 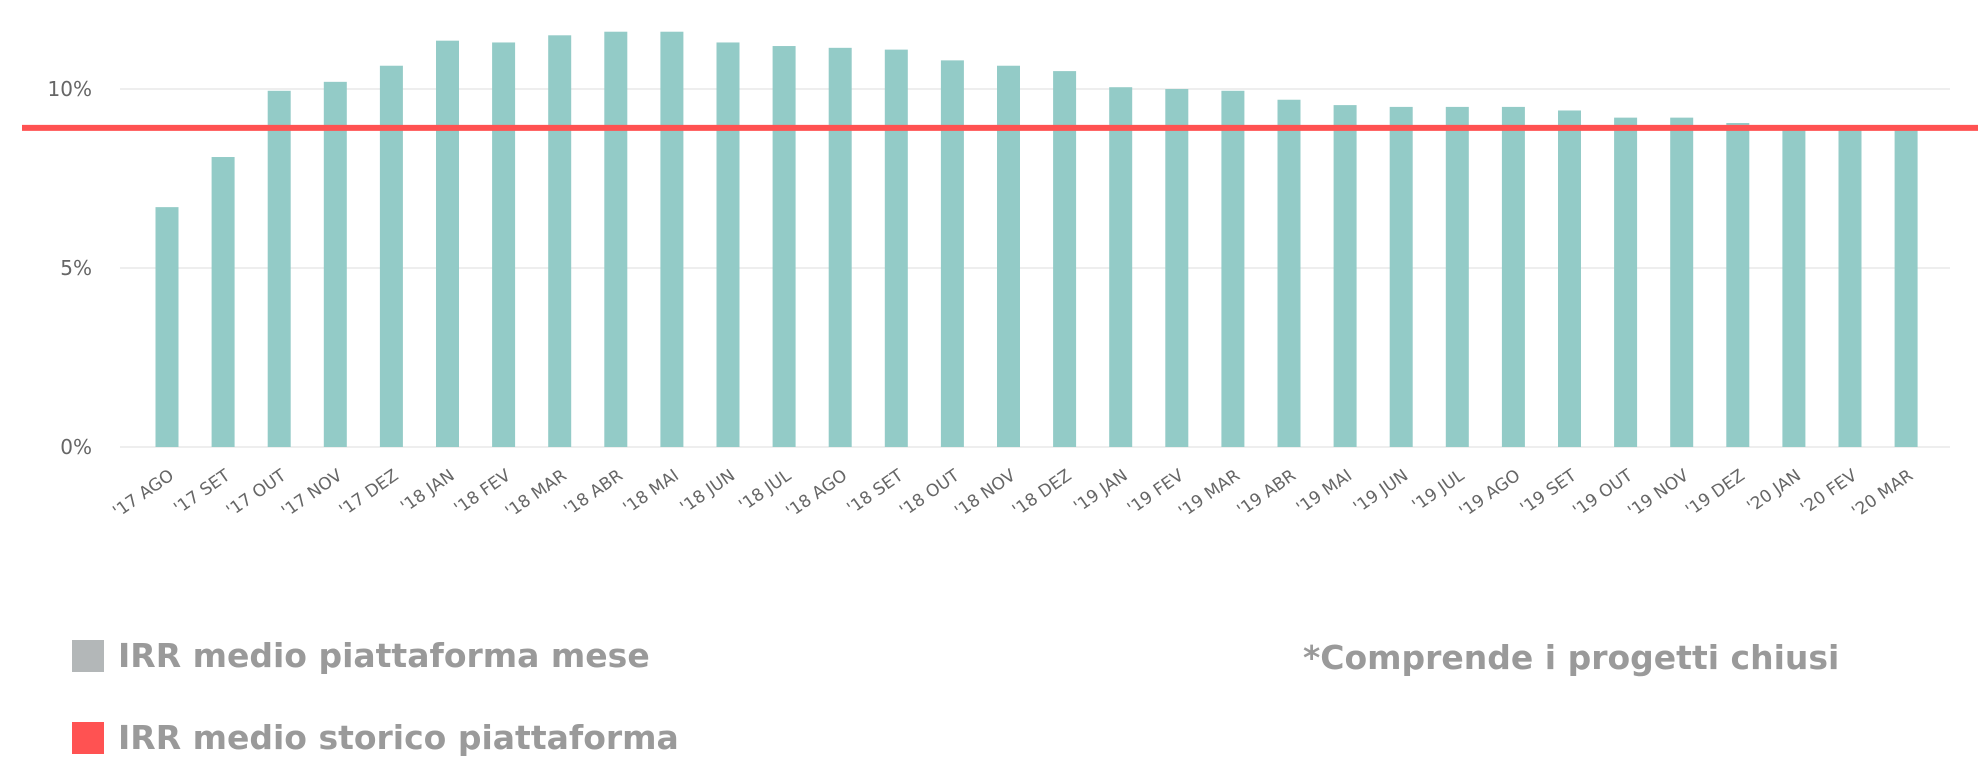 I want to click on x-tick-label: '19 JUN, so click(x=1381, y=492).